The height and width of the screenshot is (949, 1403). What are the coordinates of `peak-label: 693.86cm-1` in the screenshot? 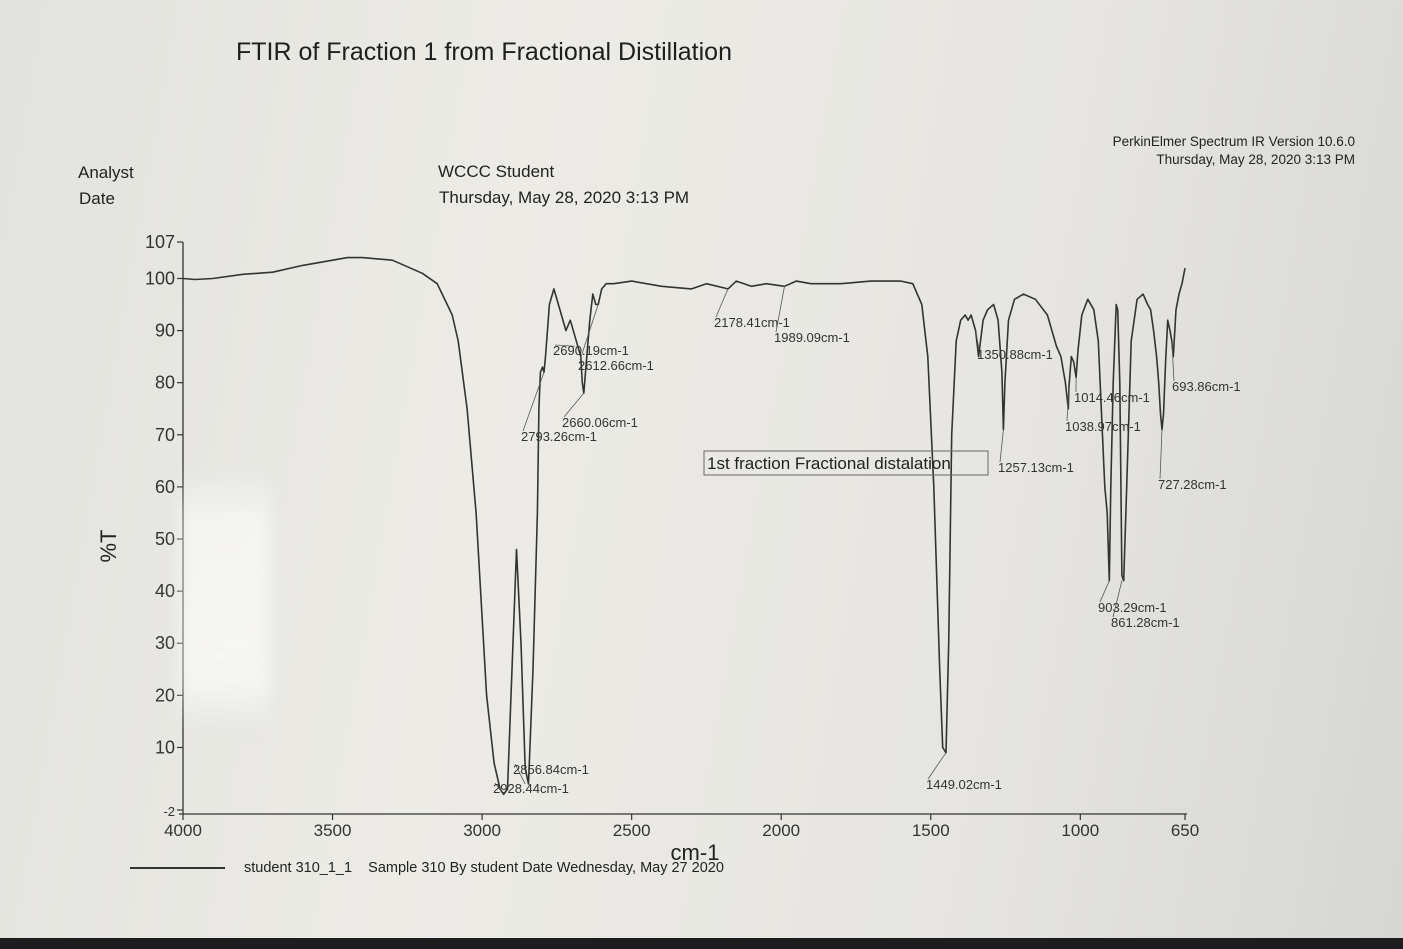 It's located at (1206, 386).